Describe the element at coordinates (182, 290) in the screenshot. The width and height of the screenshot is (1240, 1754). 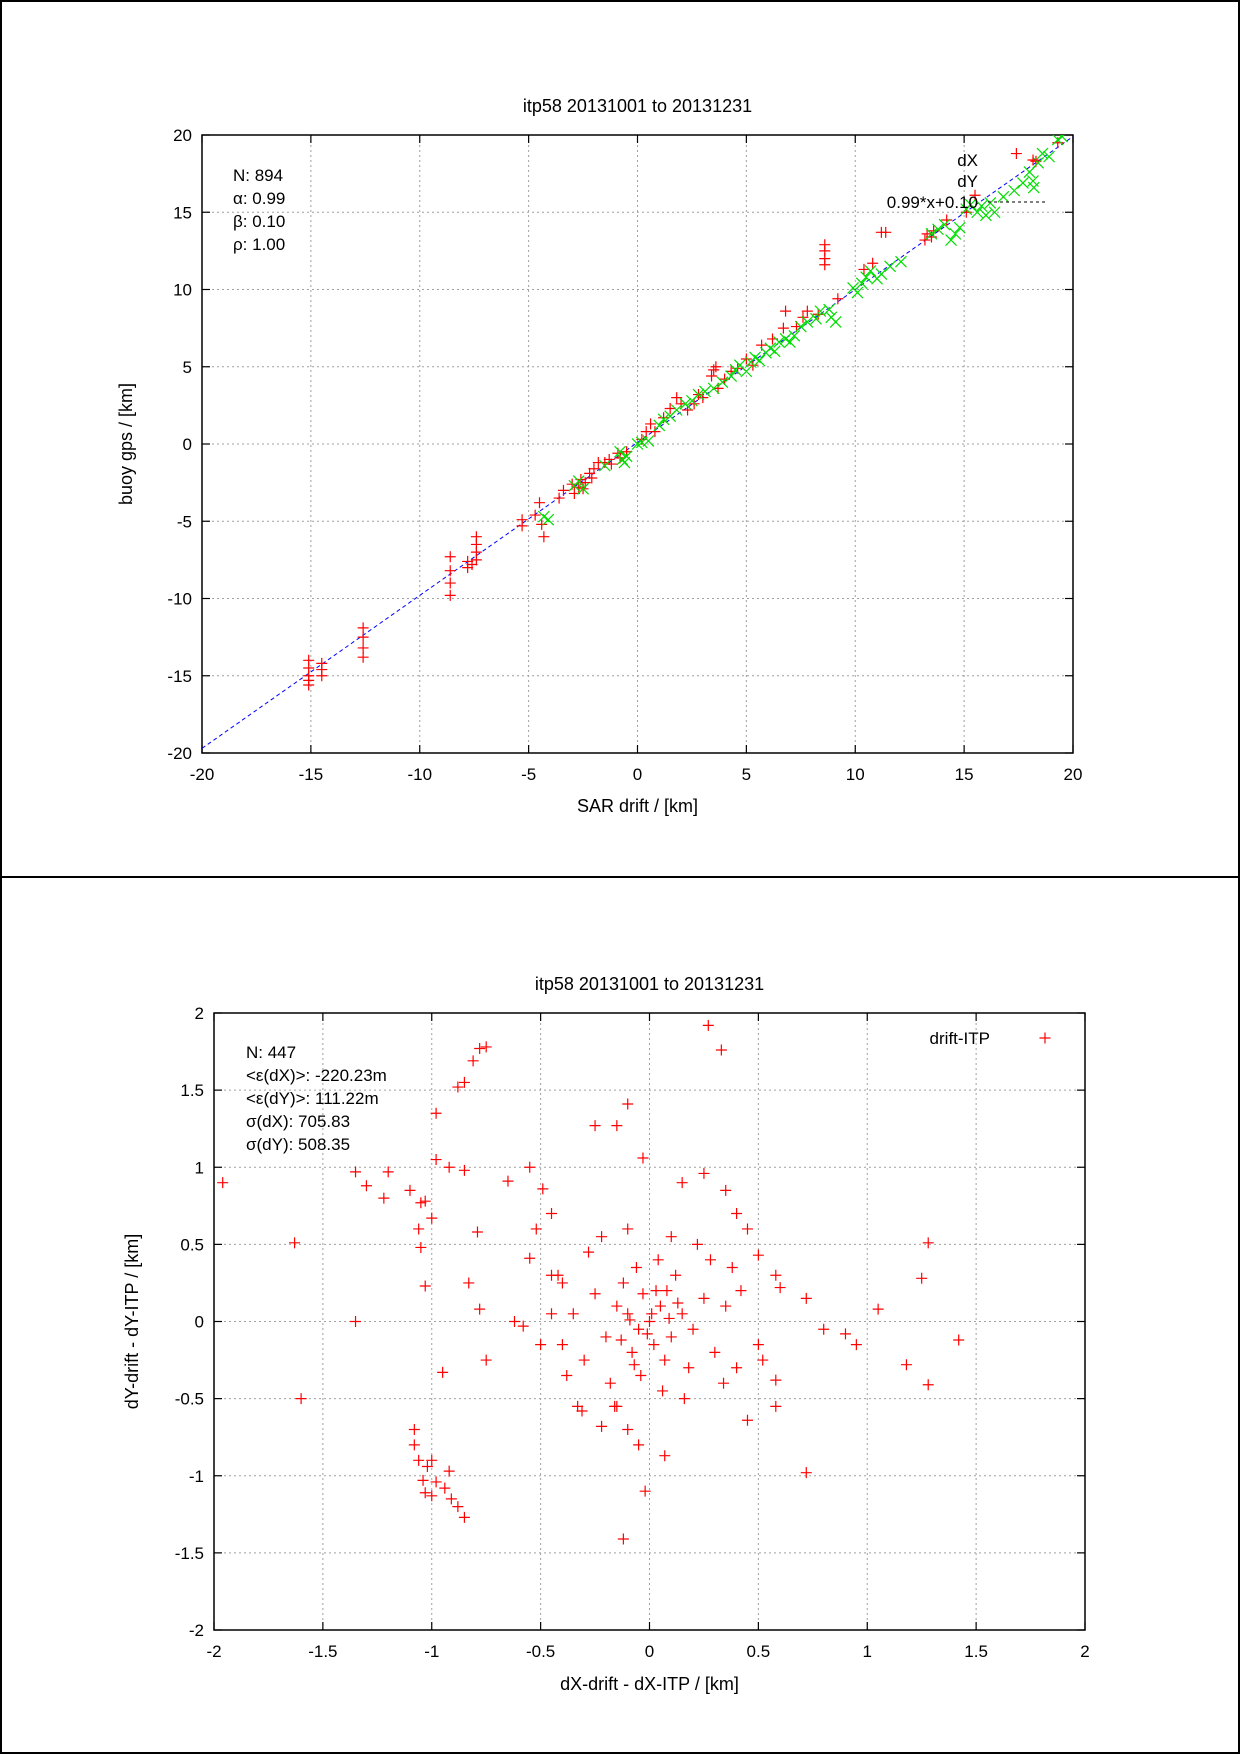
I see `y-tick-label: 10` at that location.